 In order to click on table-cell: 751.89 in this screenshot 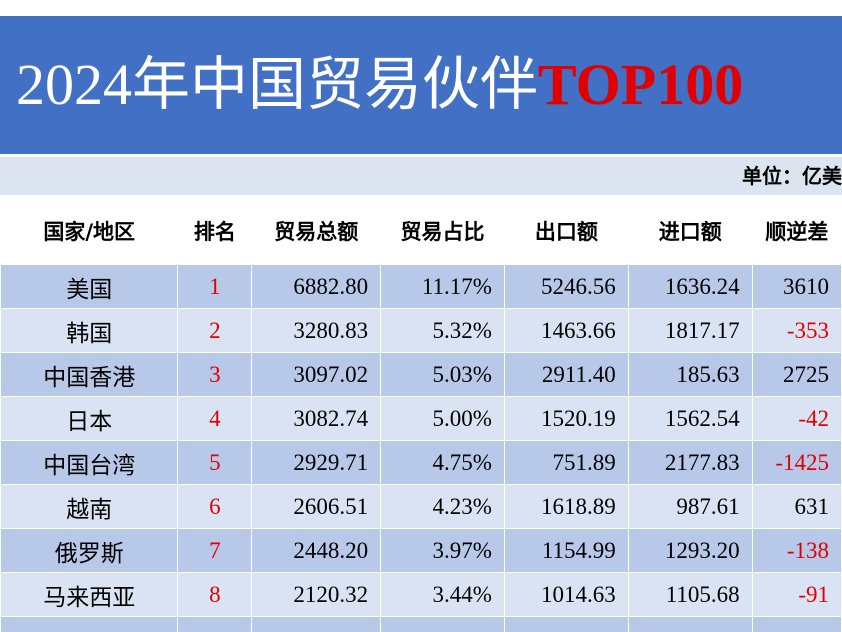, I will do `click(566, 462)`.